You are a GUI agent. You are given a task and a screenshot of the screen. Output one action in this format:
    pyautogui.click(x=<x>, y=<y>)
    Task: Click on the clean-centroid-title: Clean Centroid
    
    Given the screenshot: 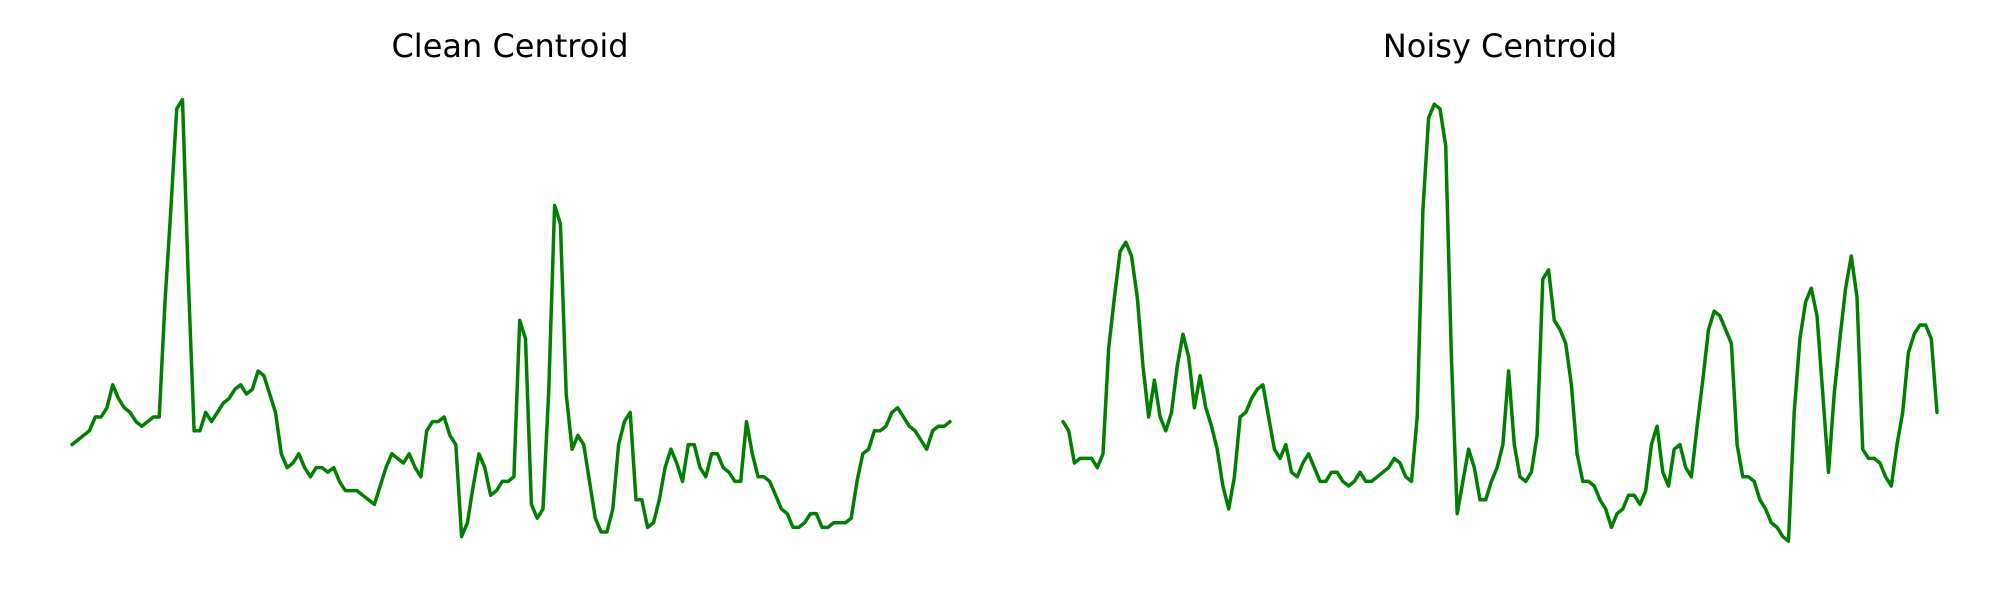 What is the action you would take?
    pyautogui.click(x=509, y=46)
    